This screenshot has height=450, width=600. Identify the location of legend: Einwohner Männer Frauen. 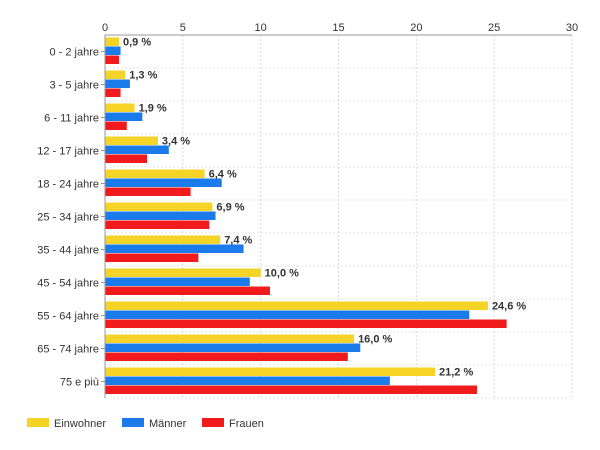
(145, 424).